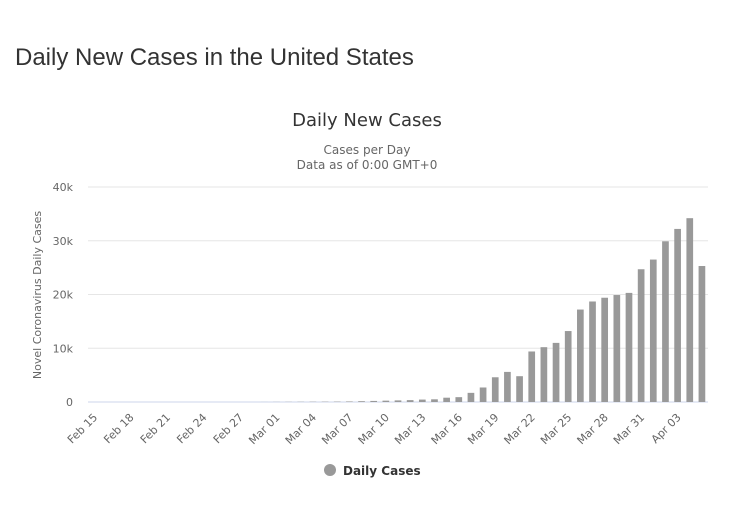 The image size is (733, 506). I want to click on chart-title: Daily New Cases, so click(367, 120).